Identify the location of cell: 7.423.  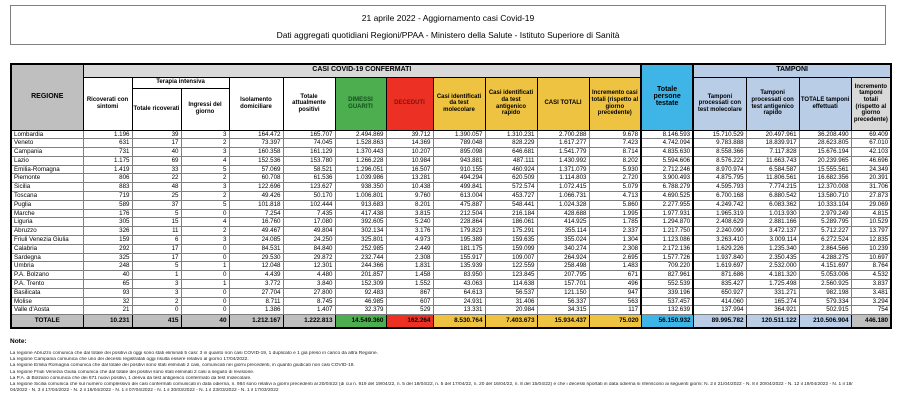
(615, 143).